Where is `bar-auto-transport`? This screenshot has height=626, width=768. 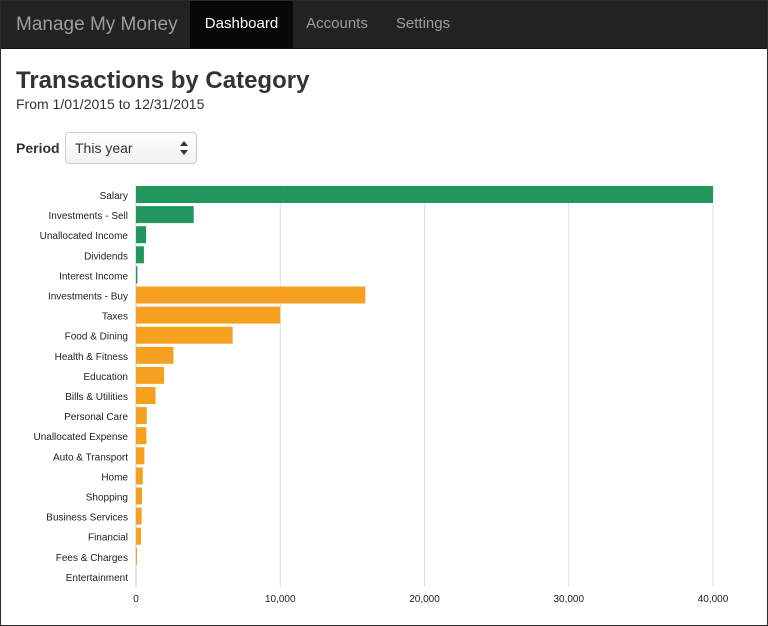 bar-auto-transport is located at coordinates (140, 456).